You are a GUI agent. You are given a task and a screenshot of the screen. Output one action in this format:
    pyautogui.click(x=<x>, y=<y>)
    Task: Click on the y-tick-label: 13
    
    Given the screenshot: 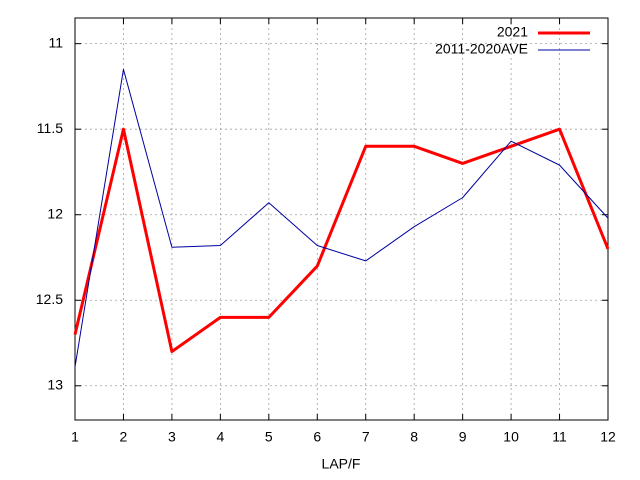 What is the action you would take?
    pyautogui.click(x=55, y=384)
    